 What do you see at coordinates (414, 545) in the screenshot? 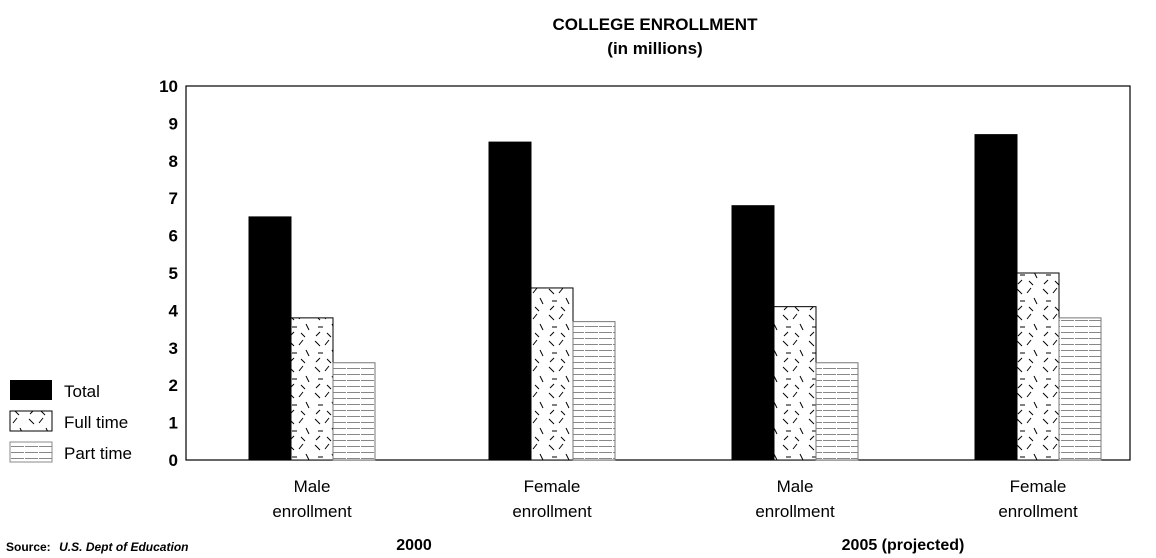
I see `group-label-2000: 2000` at bounding box center [414, 545].